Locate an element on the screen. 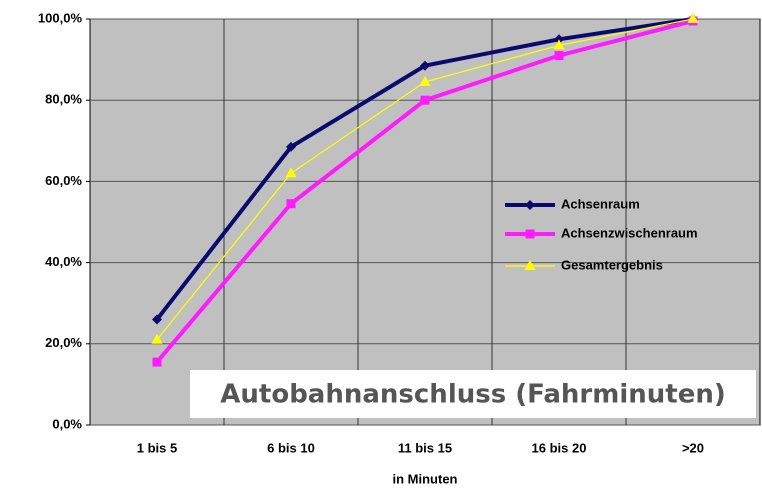 Image resolution: width=762 pixels, height=493 pixels. legend-label: Achsenraum is located at coordinates (600, 203).